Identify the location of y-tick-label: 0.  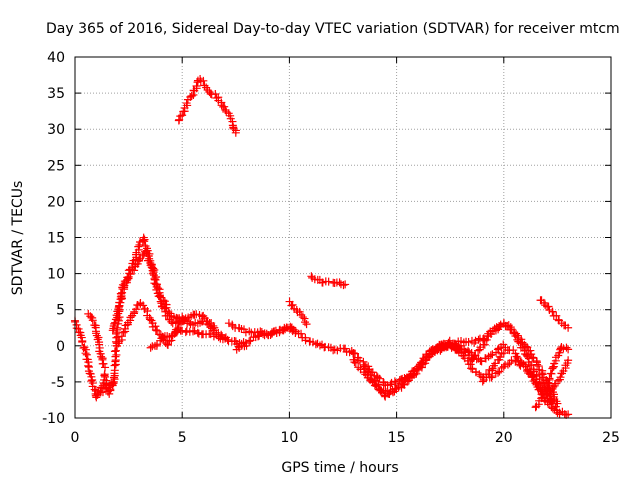
(60, 347).